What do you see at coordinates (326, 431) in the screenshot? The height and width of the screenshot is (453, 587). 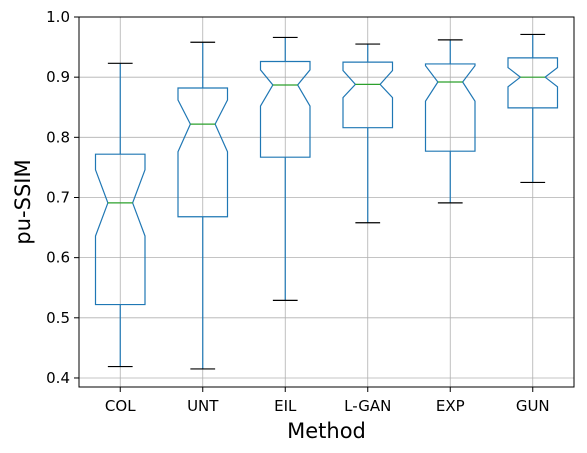 I see `x-axis-label: Method` at bounding box center [326, 431].